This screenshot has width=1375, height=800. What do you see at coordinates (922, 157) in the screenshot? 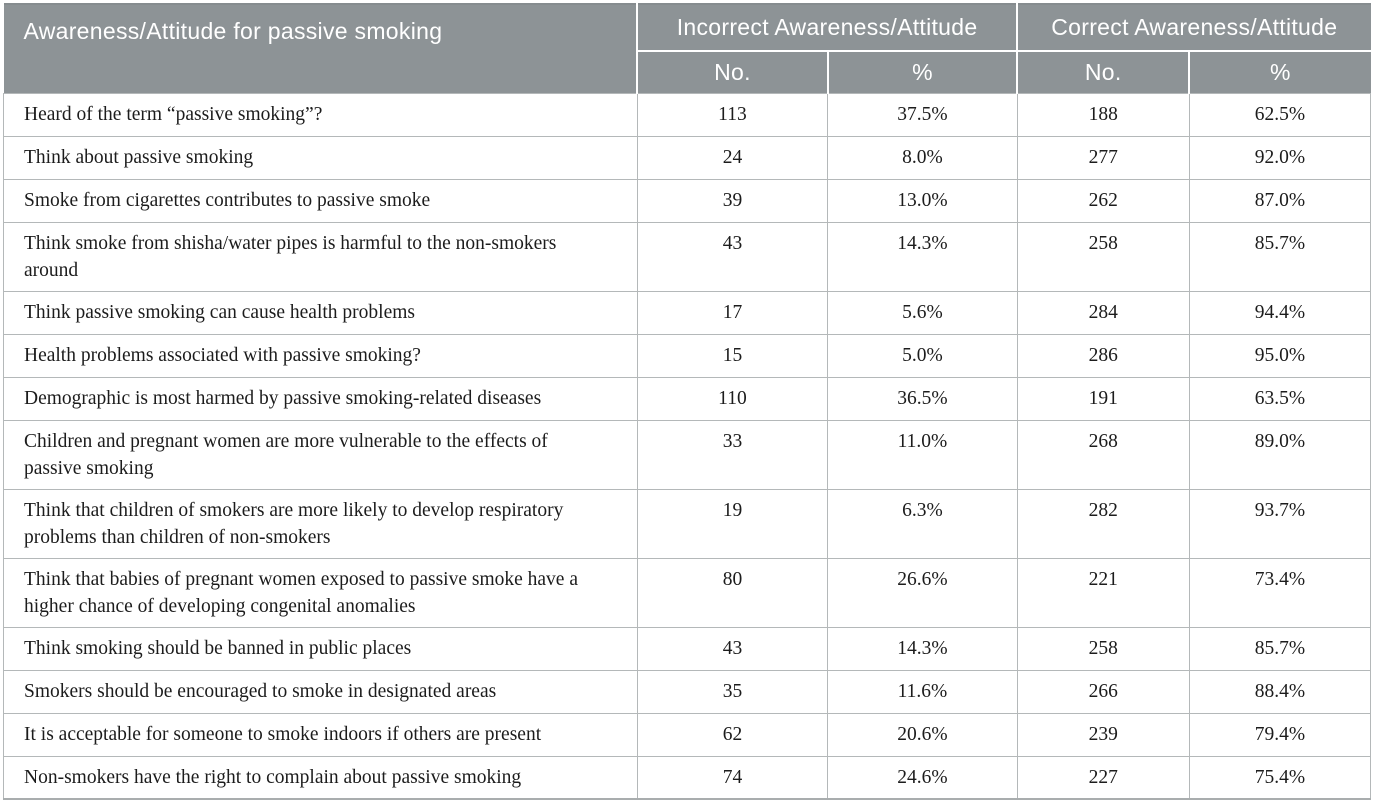
I see `incorrect-percent-value: 8.0%` at bounding box center [922, 157].